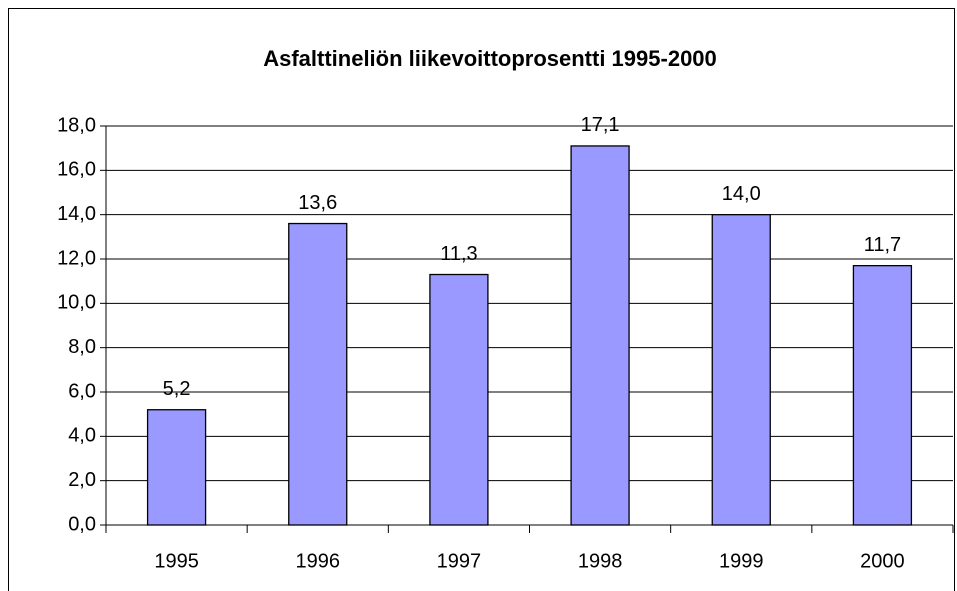 This screenshot has height=591, width=957. I want to click on y-tick-label: 16,0, so click(76, 170).